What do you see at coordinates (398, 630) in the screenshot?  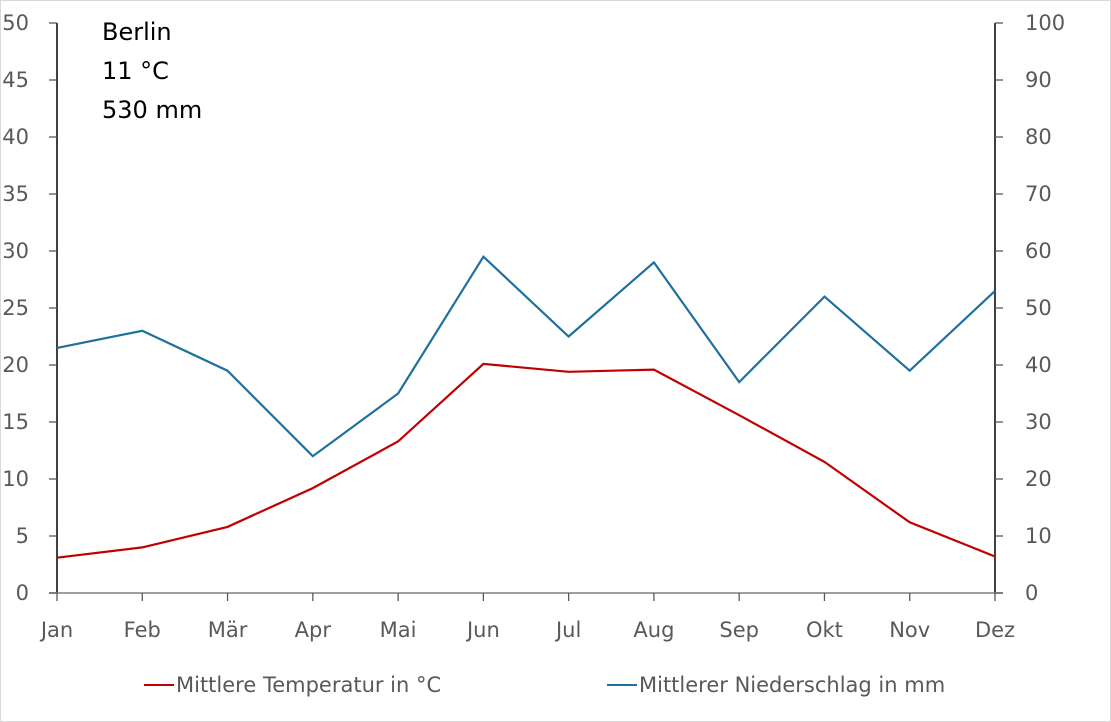 I see `x-tick-label: Mai` at bounding box center [398, 630].